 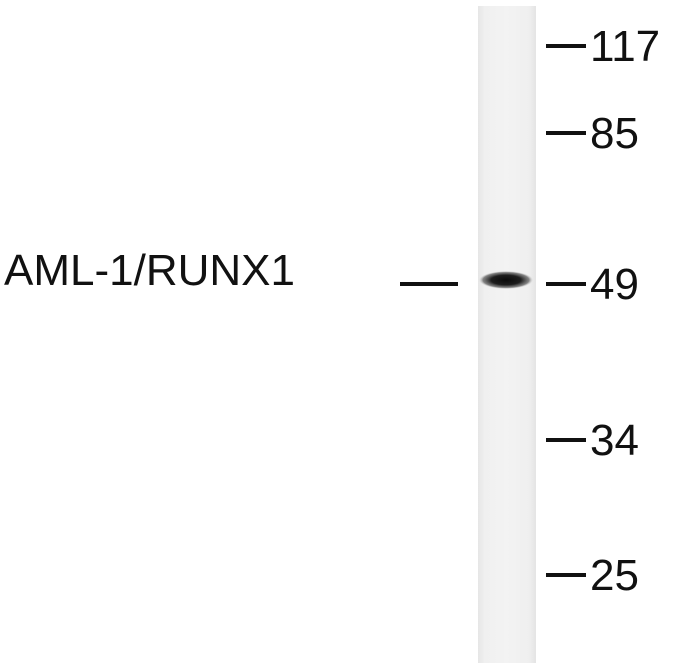 What do you see at coordinates (507, 334) in the screenshot?
I see `blot-lane` at bounding box center [507, 334].